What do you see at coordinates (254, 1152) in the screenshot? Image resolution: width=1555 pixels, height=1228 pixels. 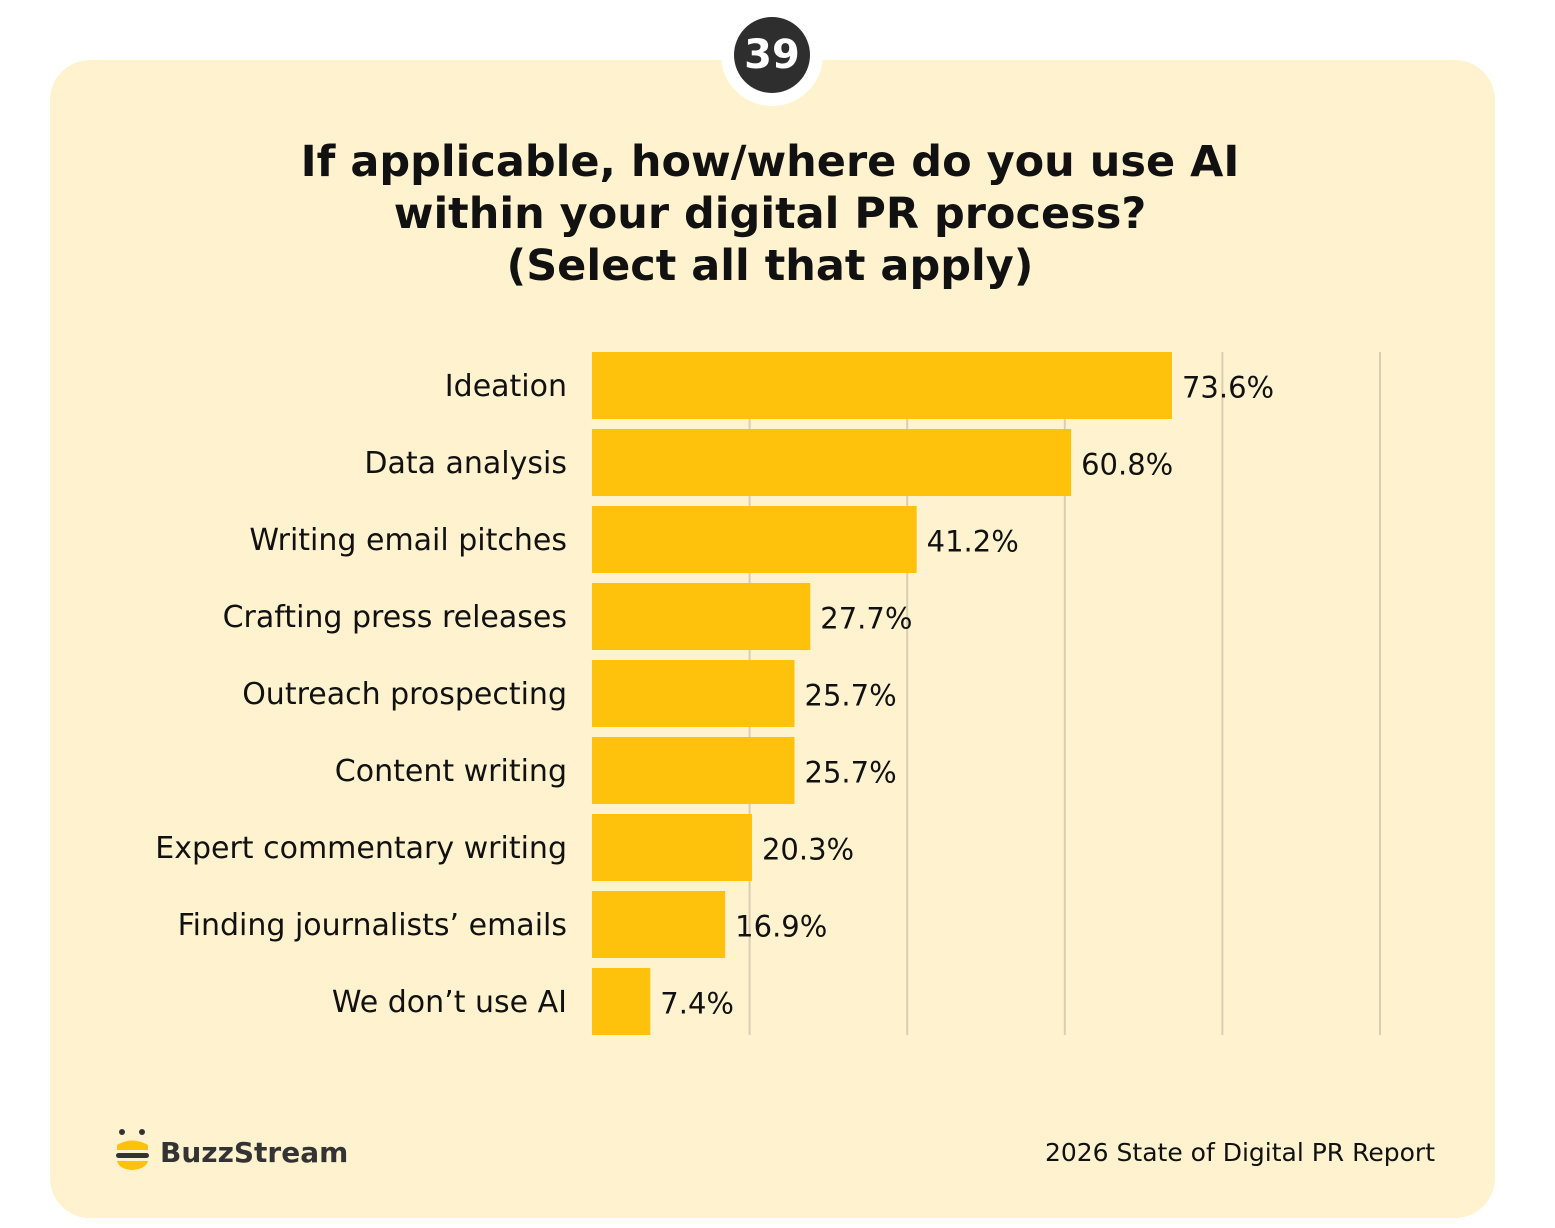 I see `brand-name: BuzzStream` at bounding box center [254, 1152].